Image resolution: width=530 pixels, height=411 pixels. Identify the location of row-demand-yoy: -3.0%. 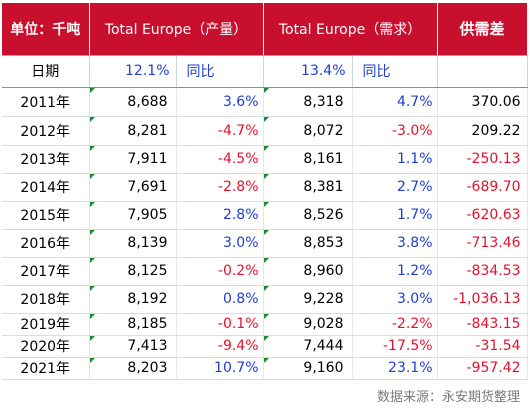
(395, 131).